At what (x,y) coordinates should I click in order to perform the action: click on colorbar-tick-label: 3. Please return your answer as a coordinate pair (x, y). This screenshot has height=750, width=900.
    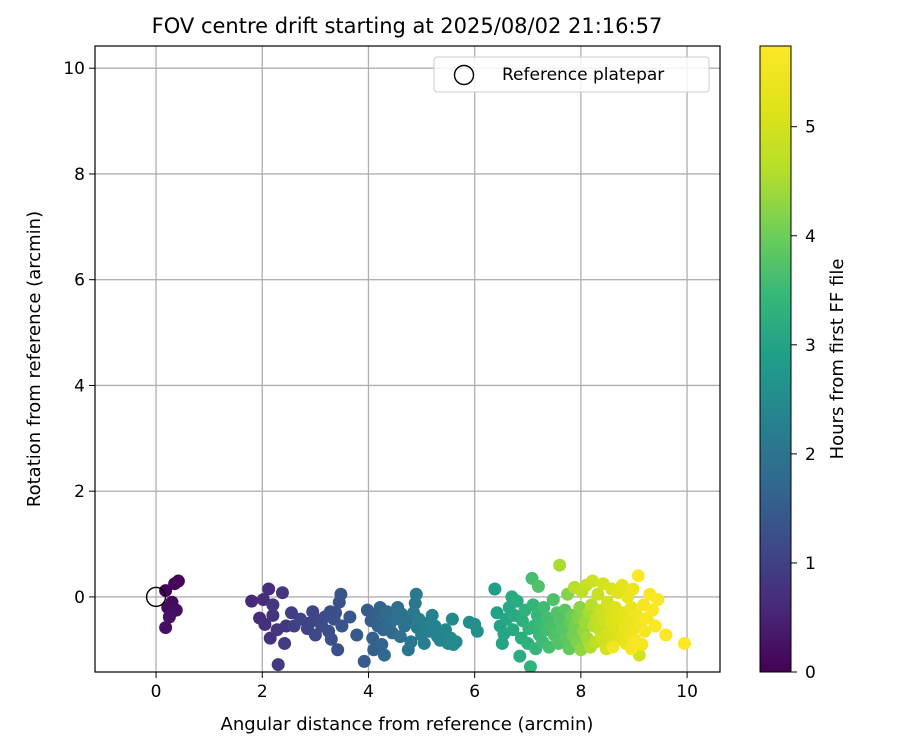
    Looking at the image, I should click on (810, 346).